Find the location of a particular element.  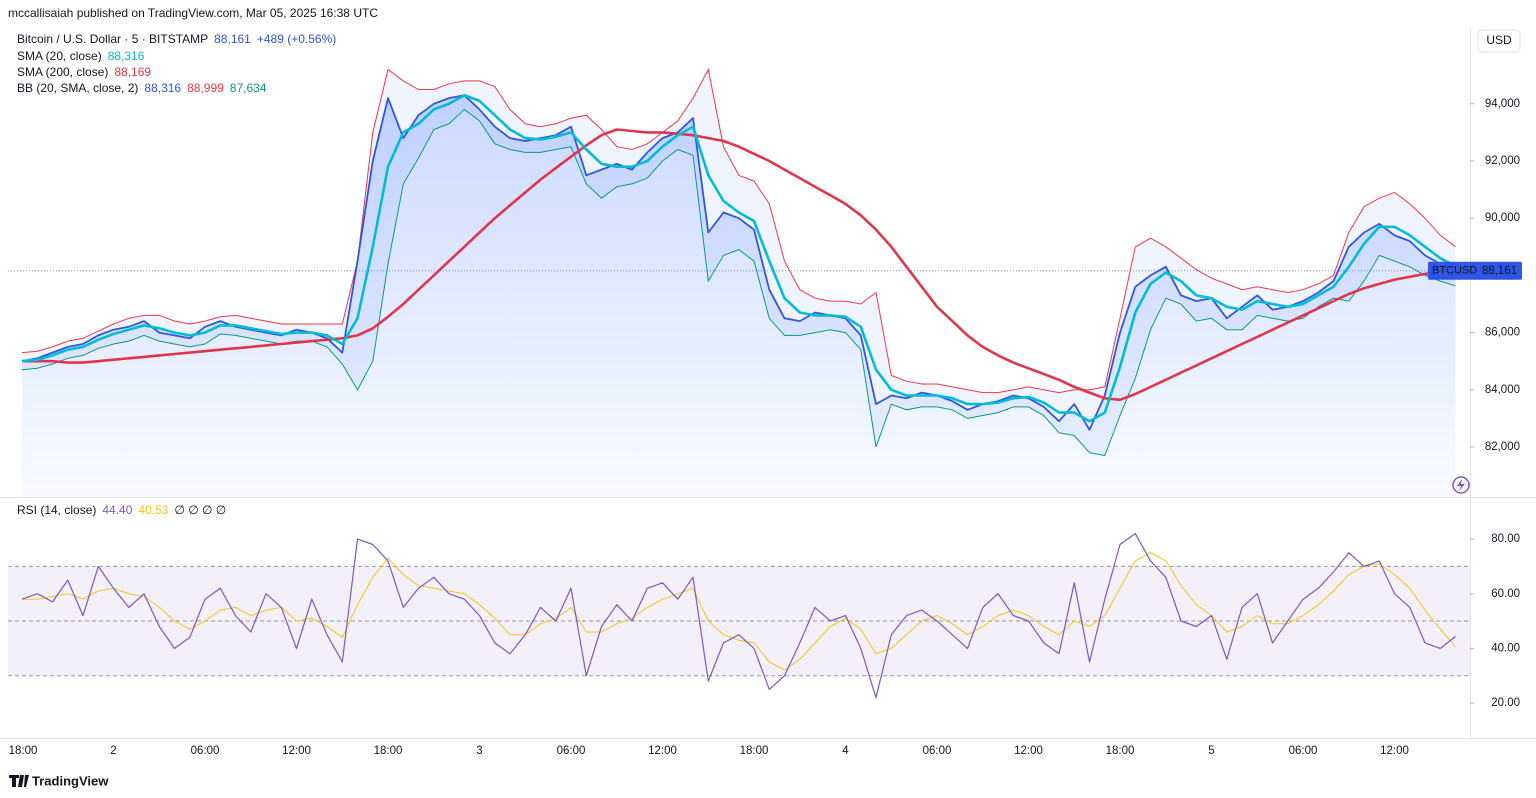

price-change: +489 (+0.56%) is located at coordinates (296, 39).